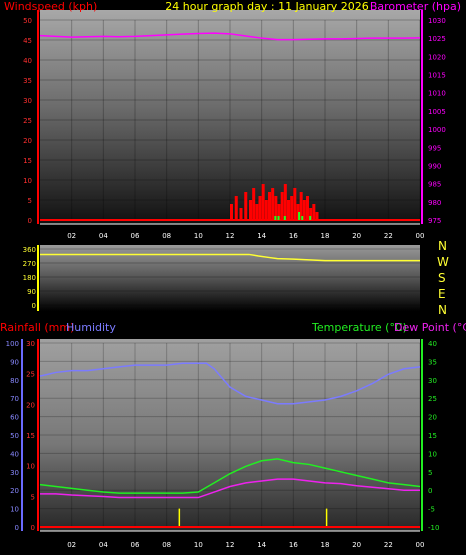 The width and height of the screenshot is (466, 555). Describe the element at coordinates (431, 510) in the screenshot. I see `temperature-tick-label: -5` at that location.